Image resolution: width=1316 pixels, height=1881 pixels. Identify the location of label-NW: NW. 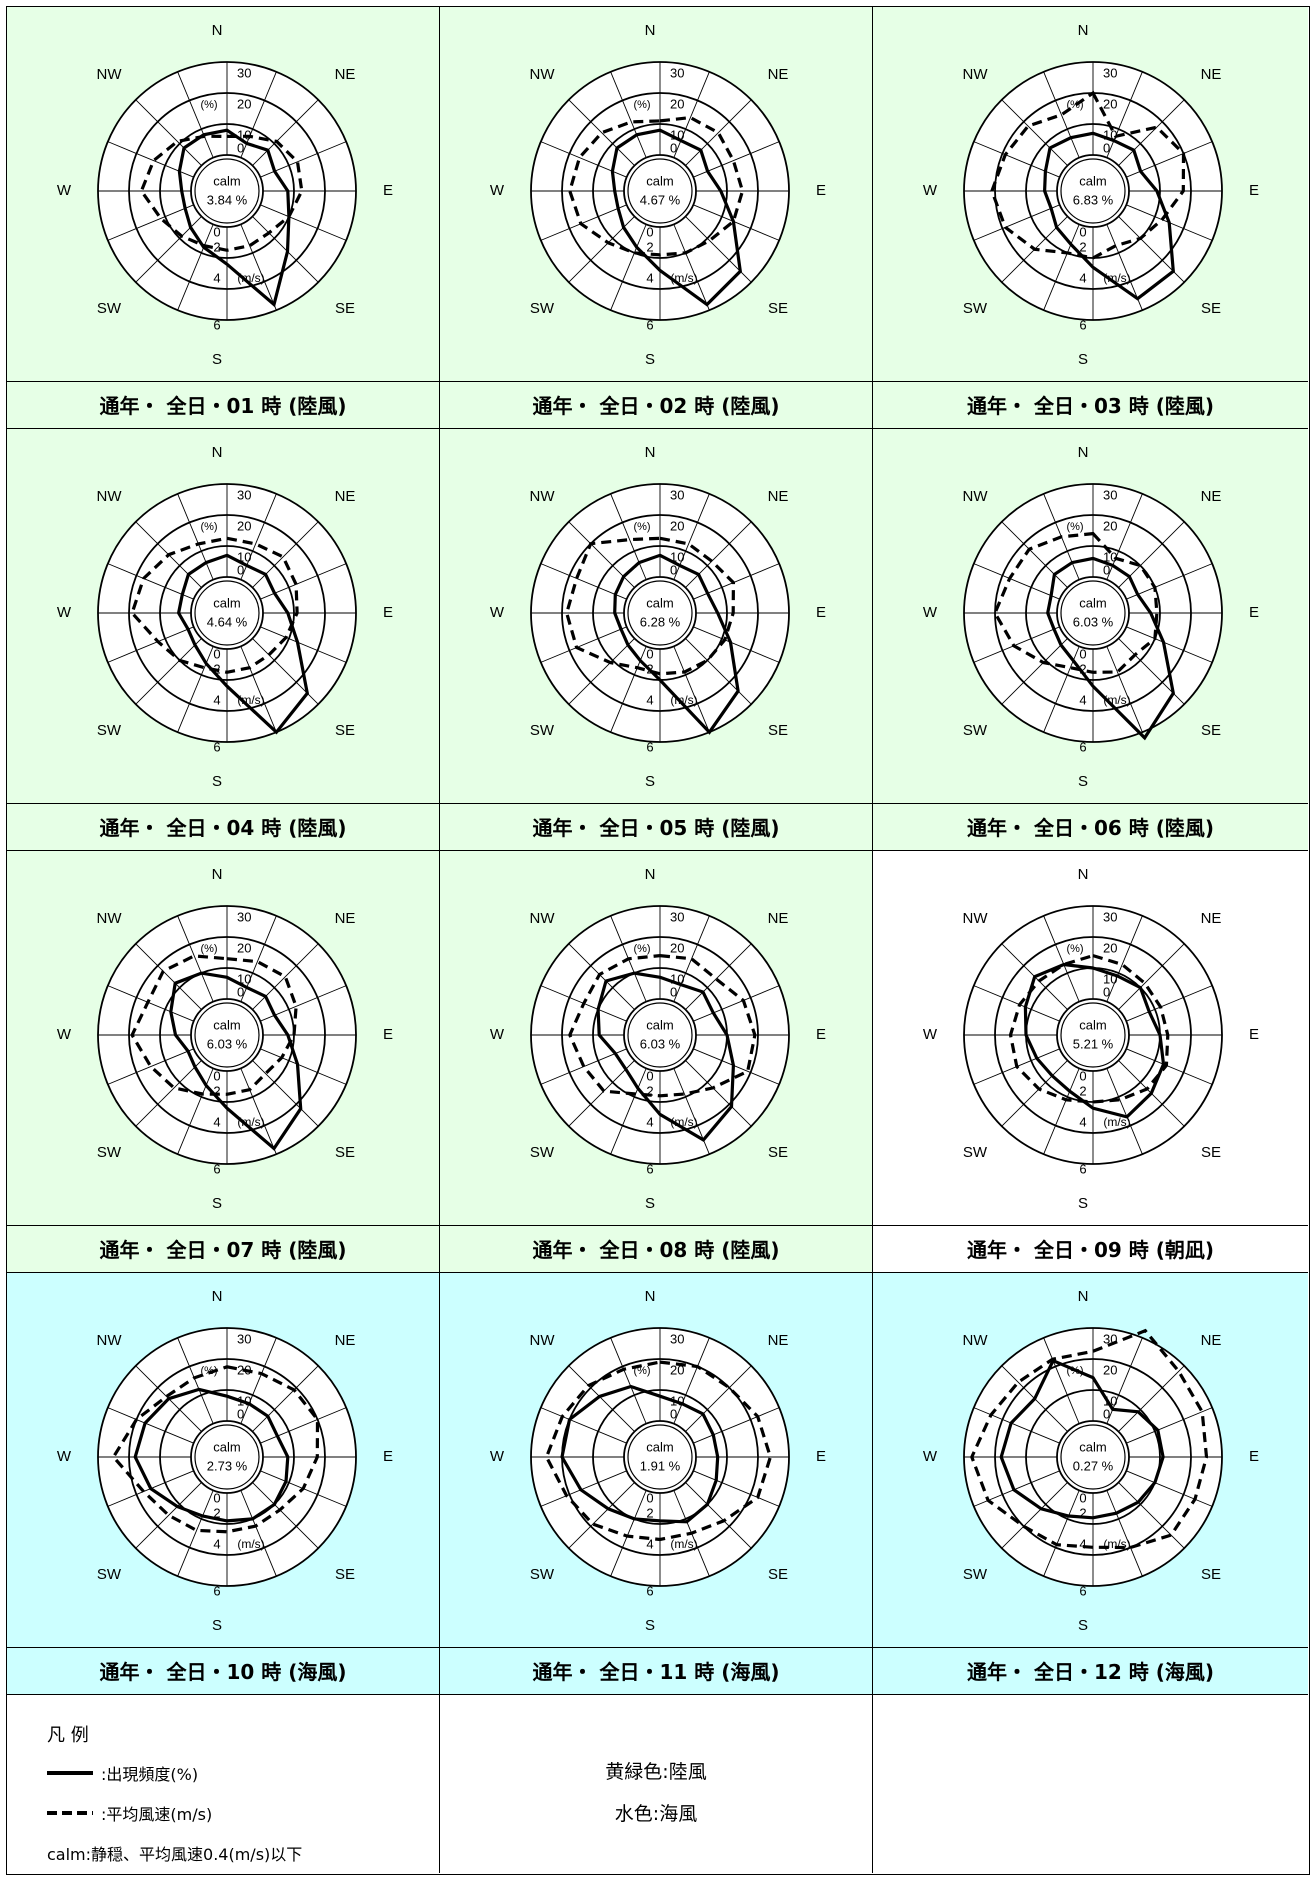
(110, 496).